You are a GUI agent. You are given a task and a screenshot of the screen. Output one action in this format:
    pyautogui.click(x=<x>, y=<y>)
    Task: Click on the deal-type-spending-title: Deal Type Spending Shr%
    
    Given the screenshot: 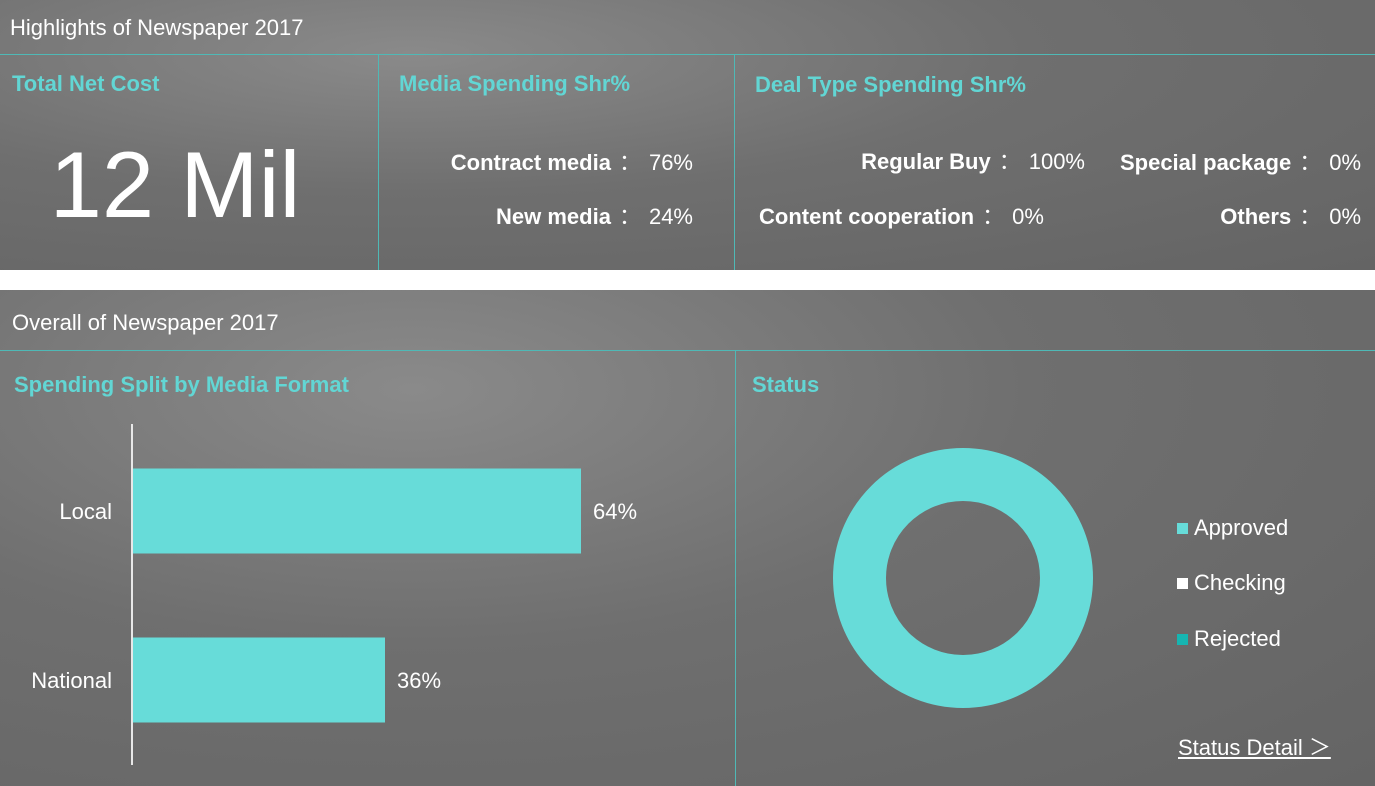 What is the action you would take?
    pyautogui.click(x=890, y=84)
    